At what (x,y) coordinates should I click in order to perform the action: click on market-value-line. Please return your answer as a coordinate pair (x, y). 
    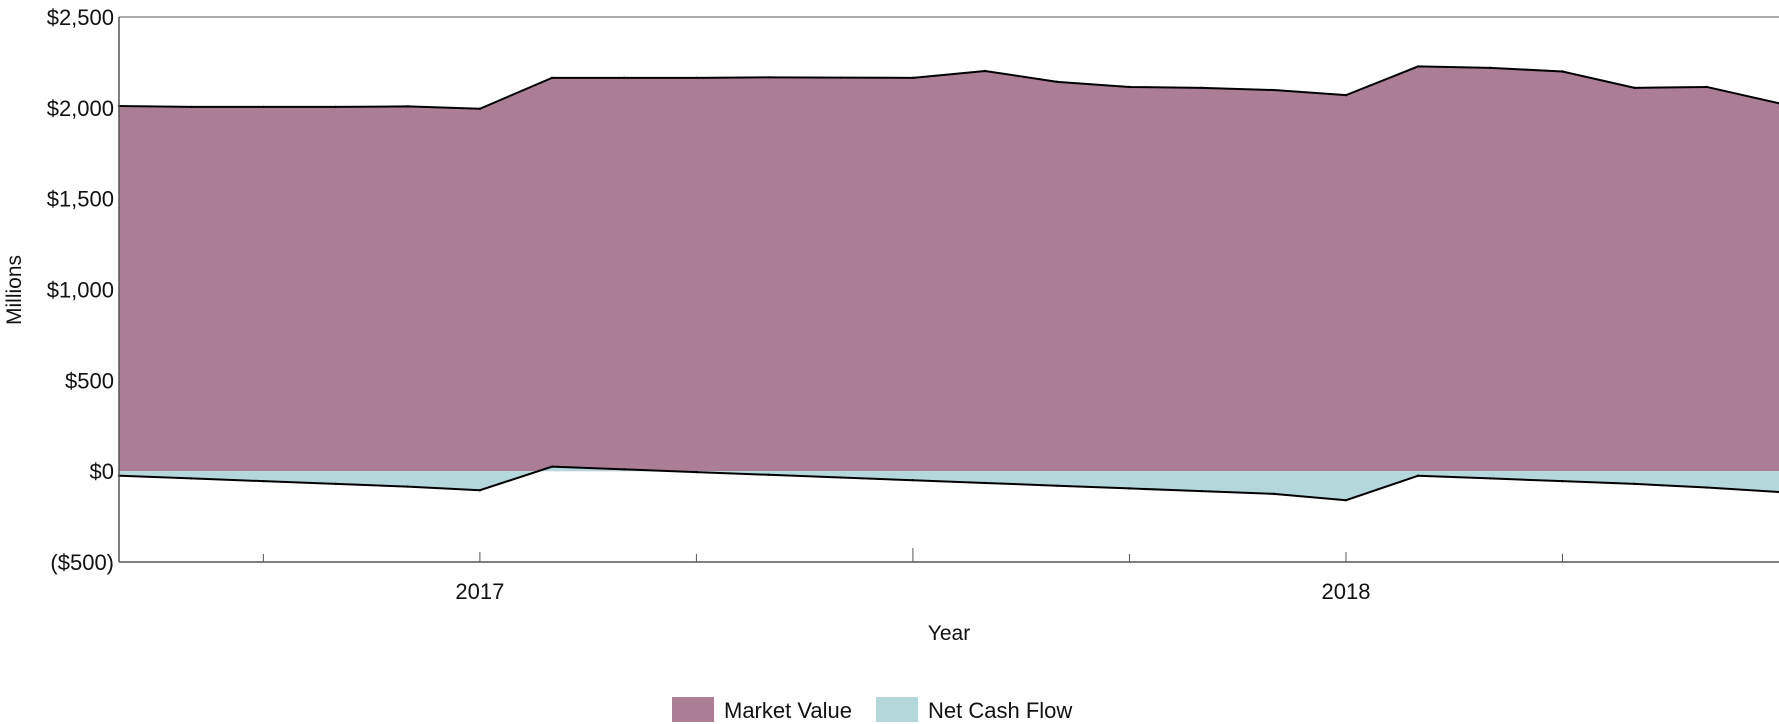
    Looking at the image, I should click on (948, 87).